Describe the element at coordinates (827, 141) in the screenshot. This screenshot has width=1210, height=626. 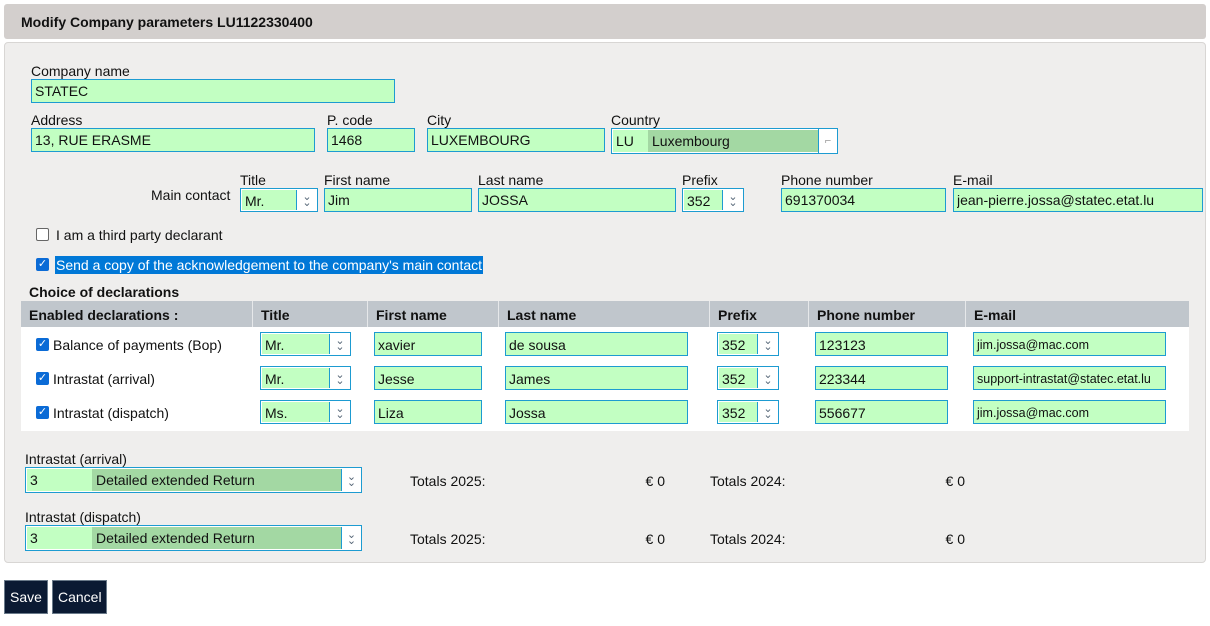
I see `lookup-icon: ⌐` at that location.